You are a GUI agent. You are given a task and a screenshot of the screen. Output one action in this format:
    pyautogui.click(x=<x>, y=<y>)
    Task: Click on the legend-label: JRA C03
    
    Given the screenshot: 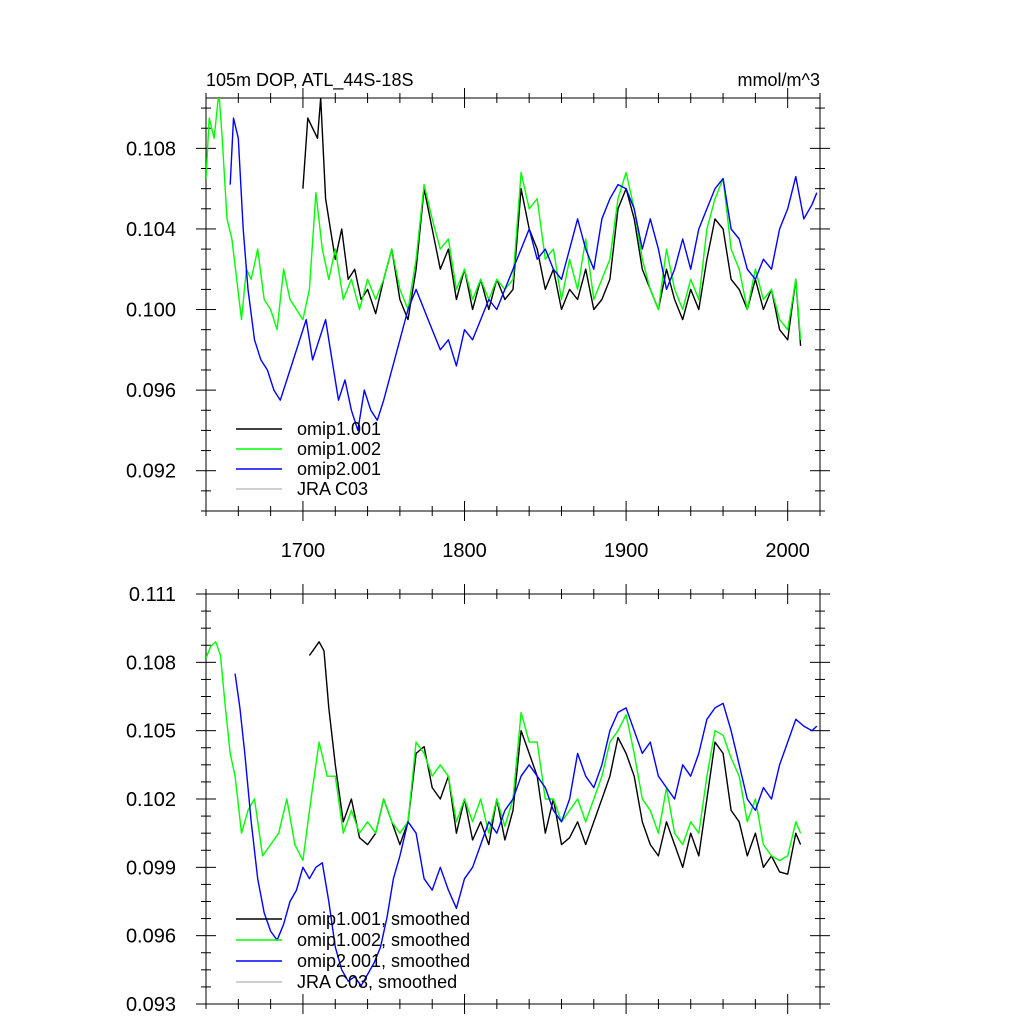 What is the action you would take?
    pyautogui.click(x=332, y=489)
    